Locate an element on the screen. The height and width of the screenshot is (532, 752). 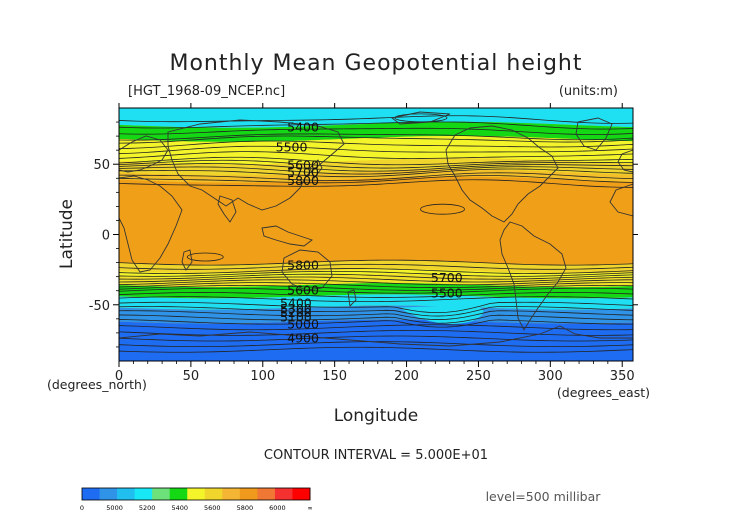
colorbar-tick-label: 0 is located at coordinates (82, 508).